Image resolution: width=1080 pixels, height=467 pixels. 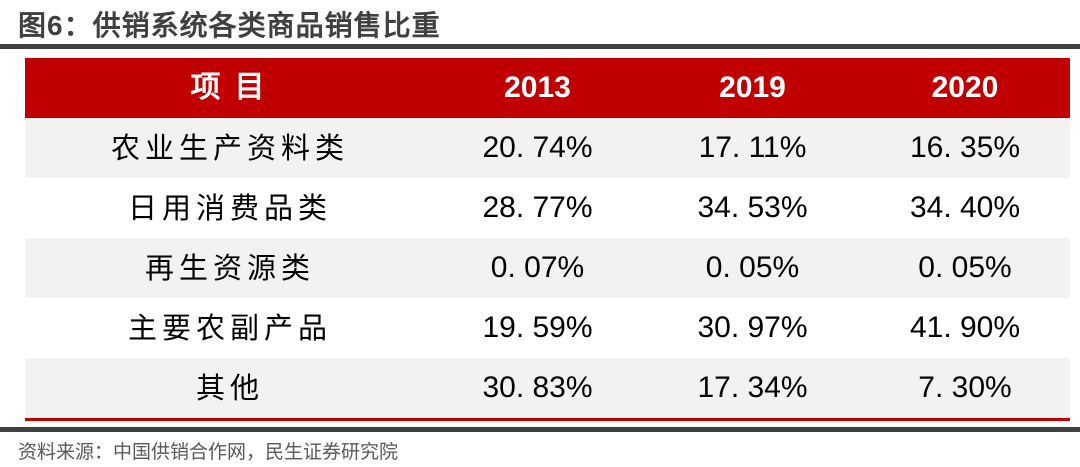 I want to click on table-row: 日用消费品类 28. 77% 34. 53% 34. 40%, so click(x=547, y=208).